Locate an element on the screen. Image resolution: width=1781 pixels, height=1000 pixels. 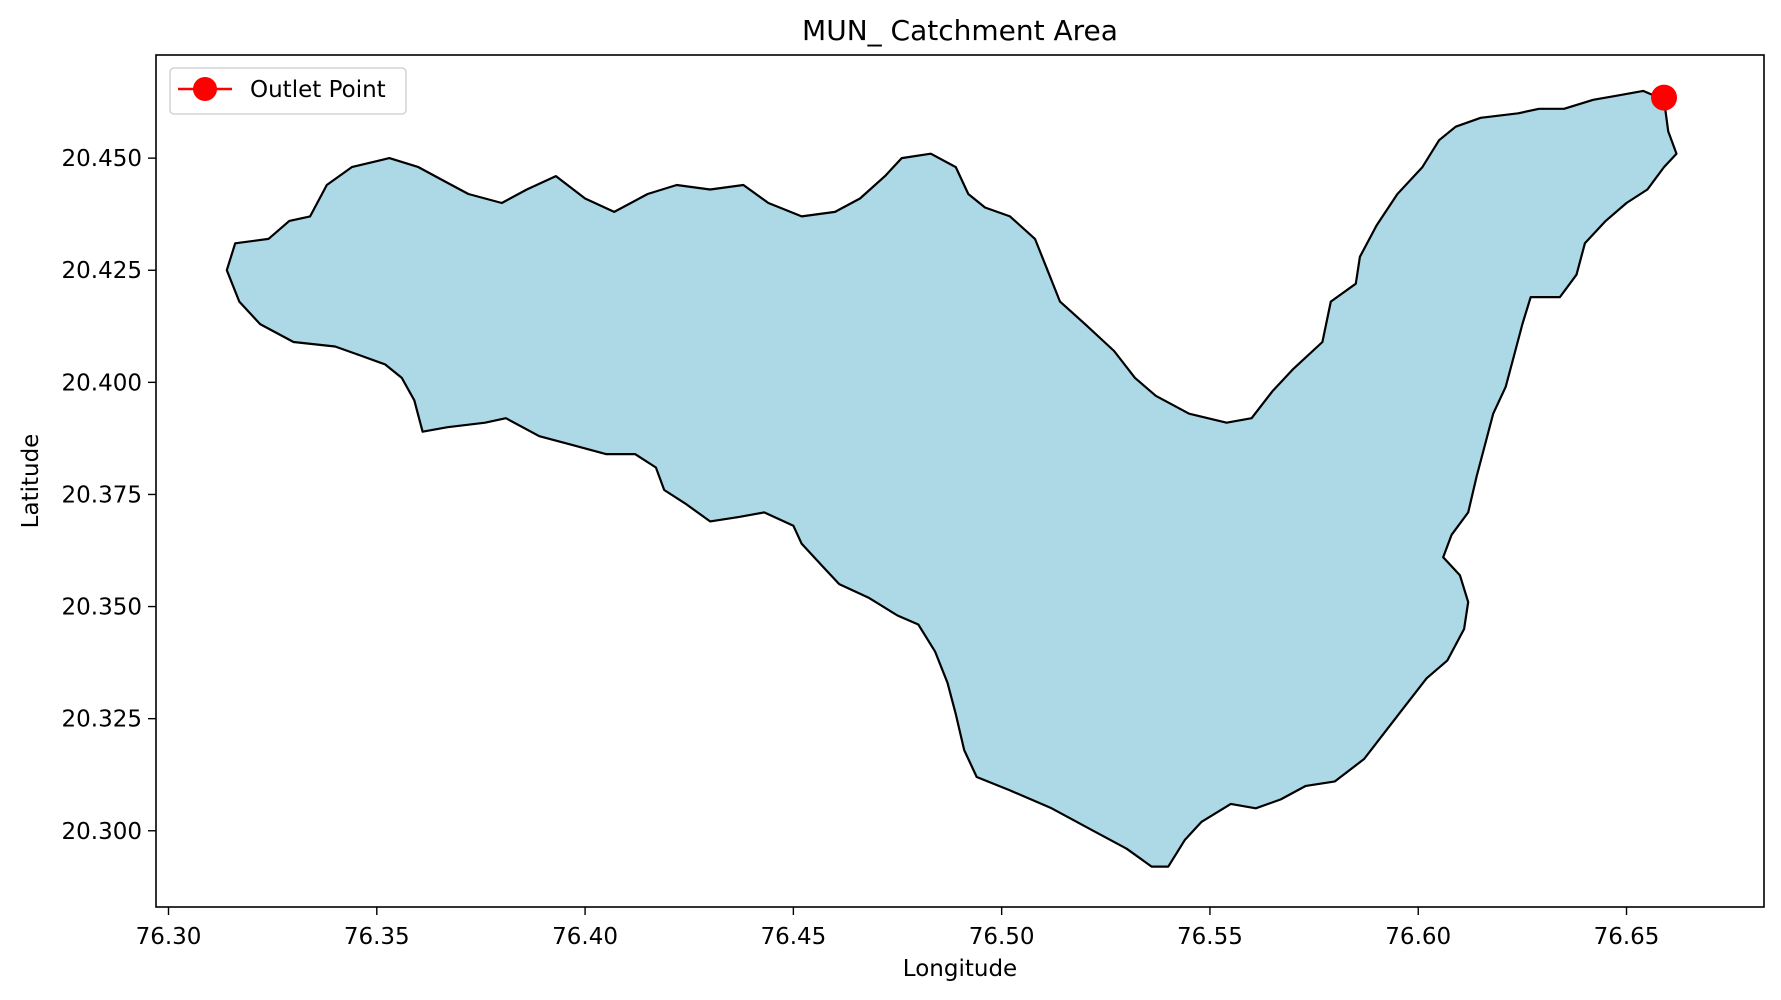
x-tick-label: 76.60 is located at coordinates (1418, 937).